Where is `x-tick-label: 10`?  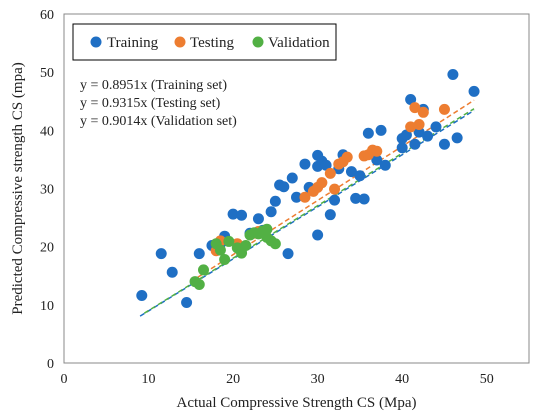
x-tick-label: 10 is located at coordinates (149, 379).